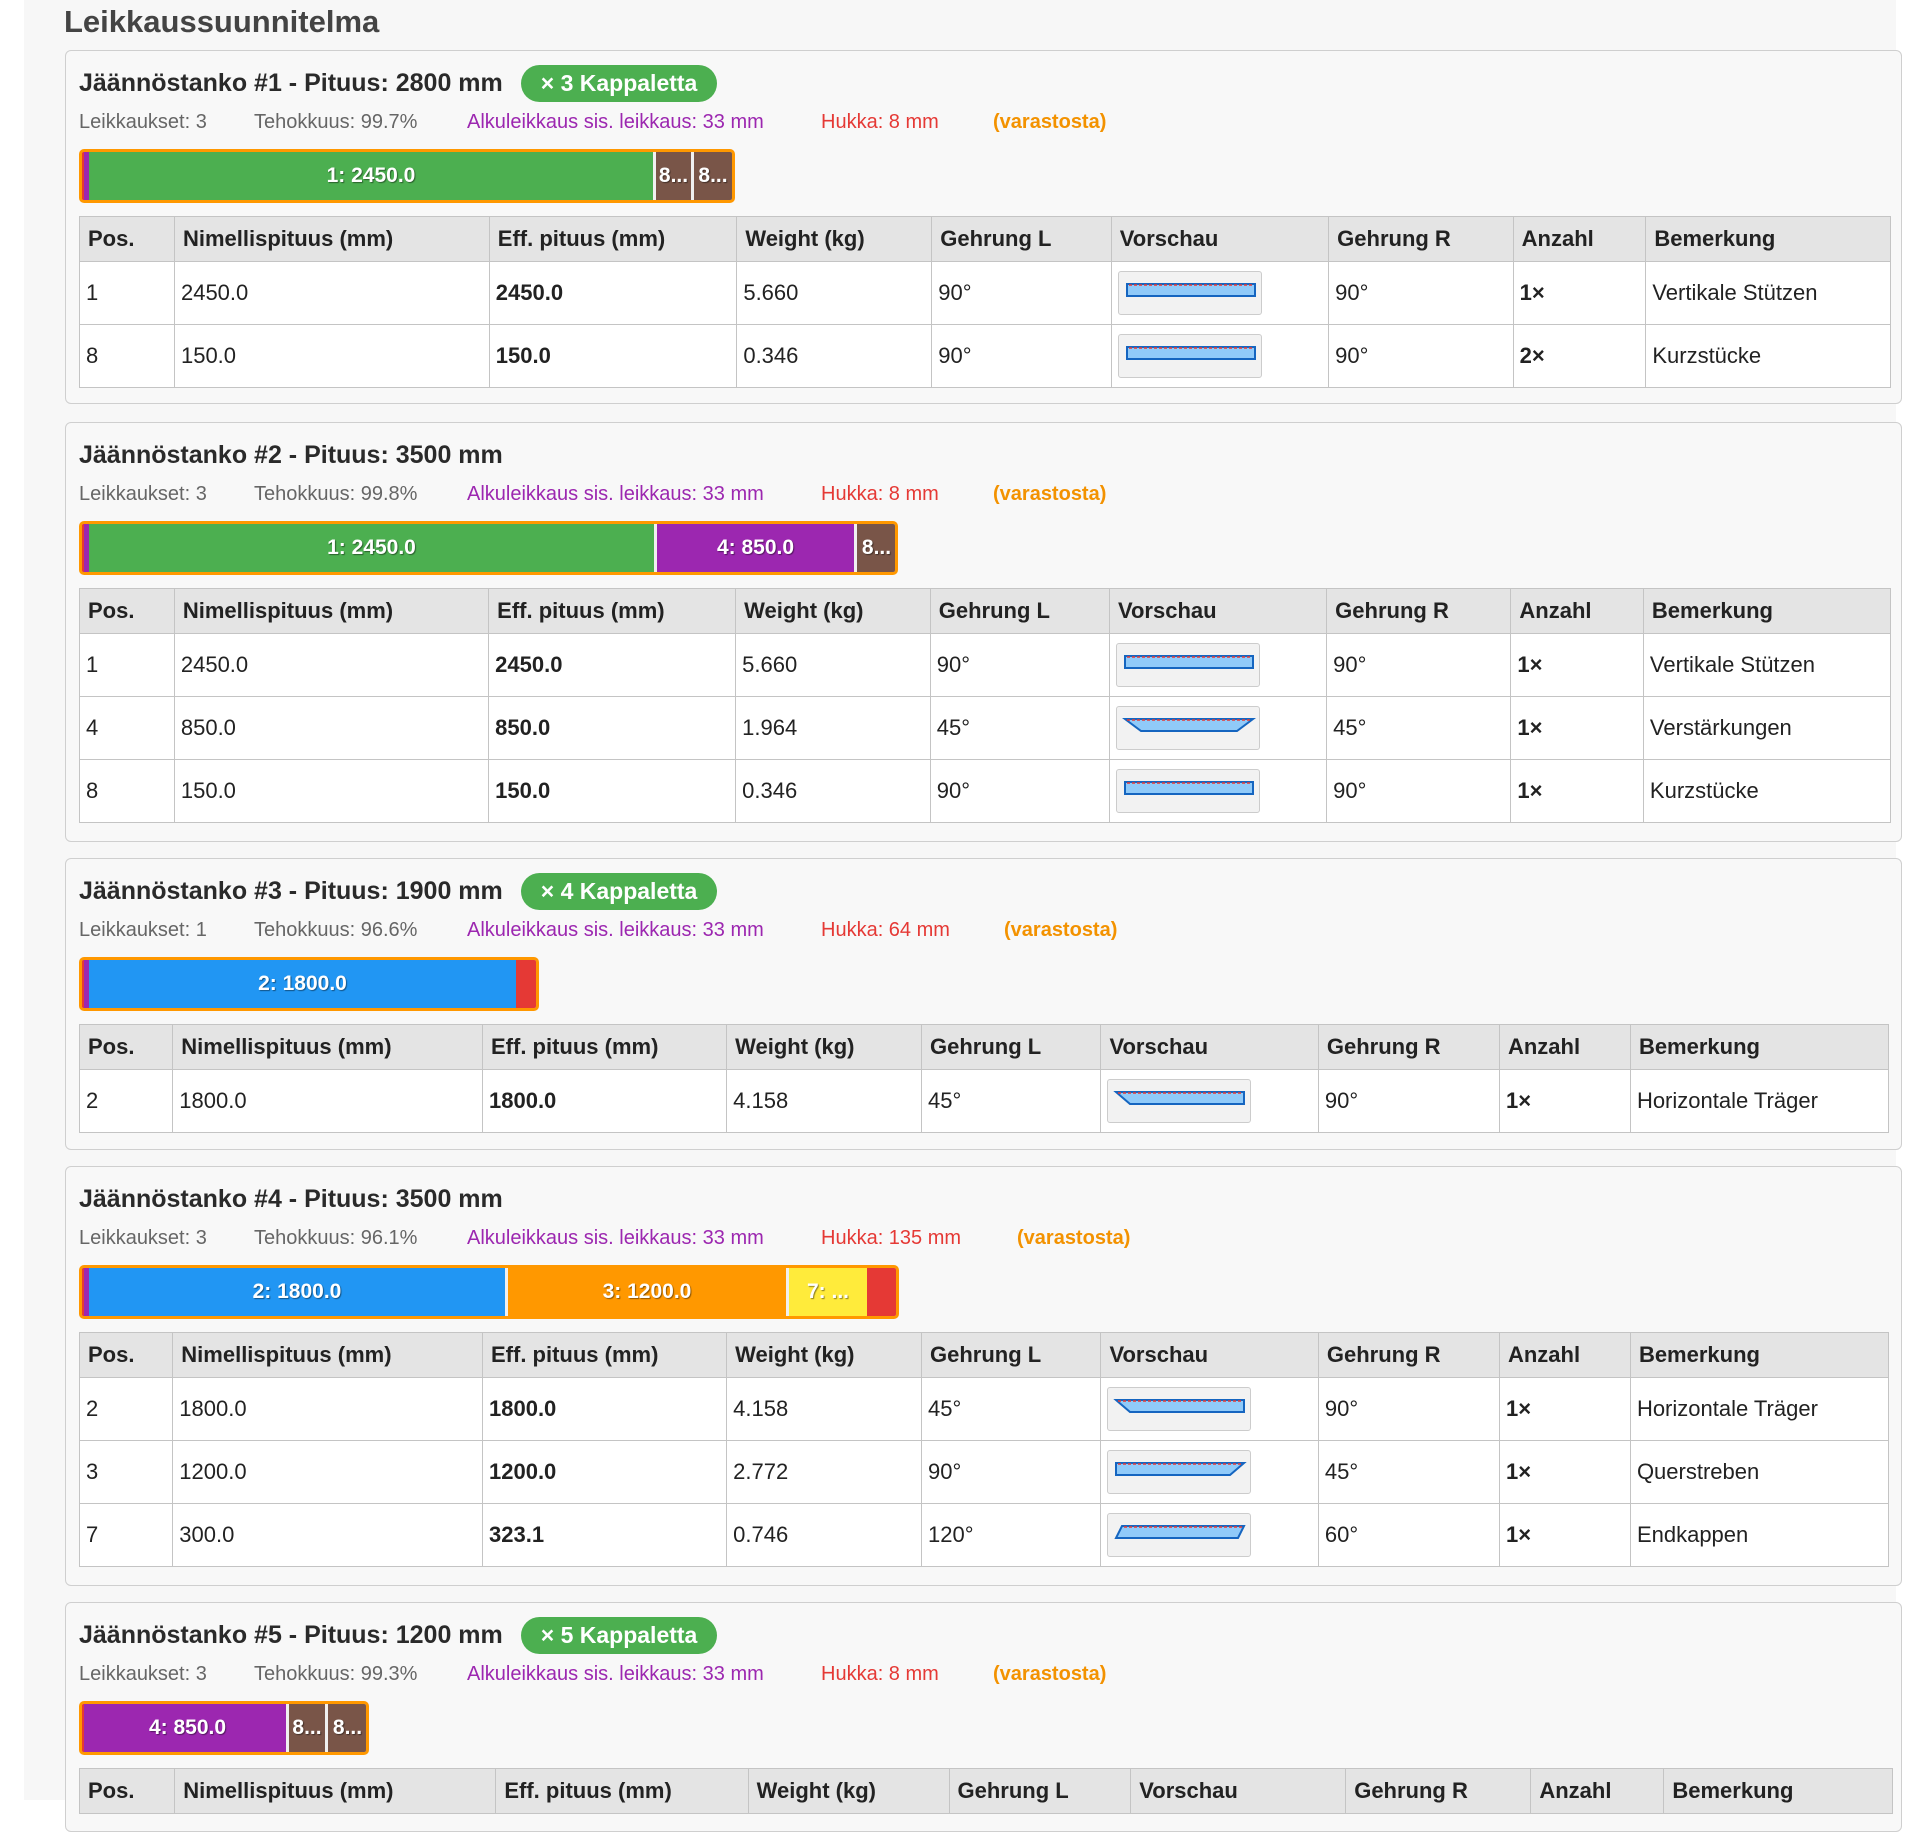 The image size is (1920, 1832). I want to click on weight-cell: 1.964, so click(833, 728).